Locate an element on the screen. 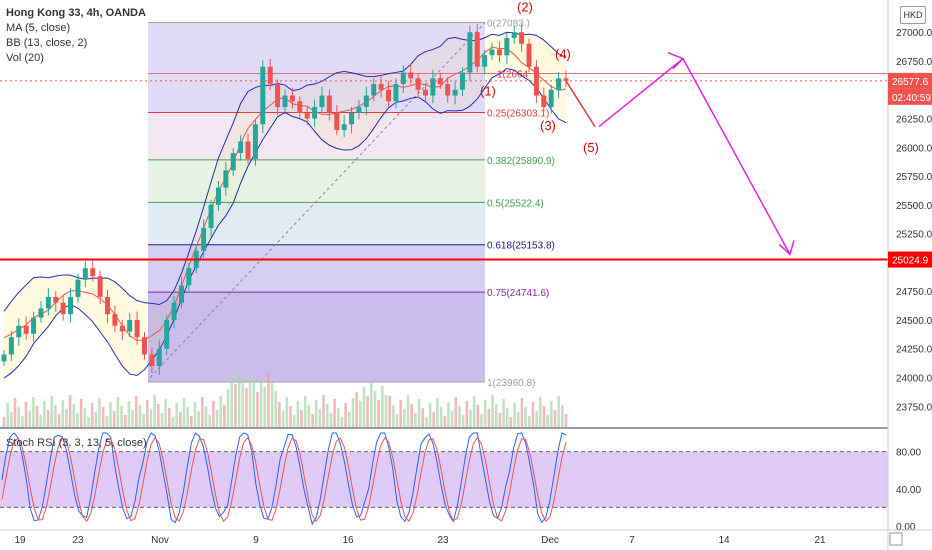  support-price-tag-bg is located at coordinates (910, 259).